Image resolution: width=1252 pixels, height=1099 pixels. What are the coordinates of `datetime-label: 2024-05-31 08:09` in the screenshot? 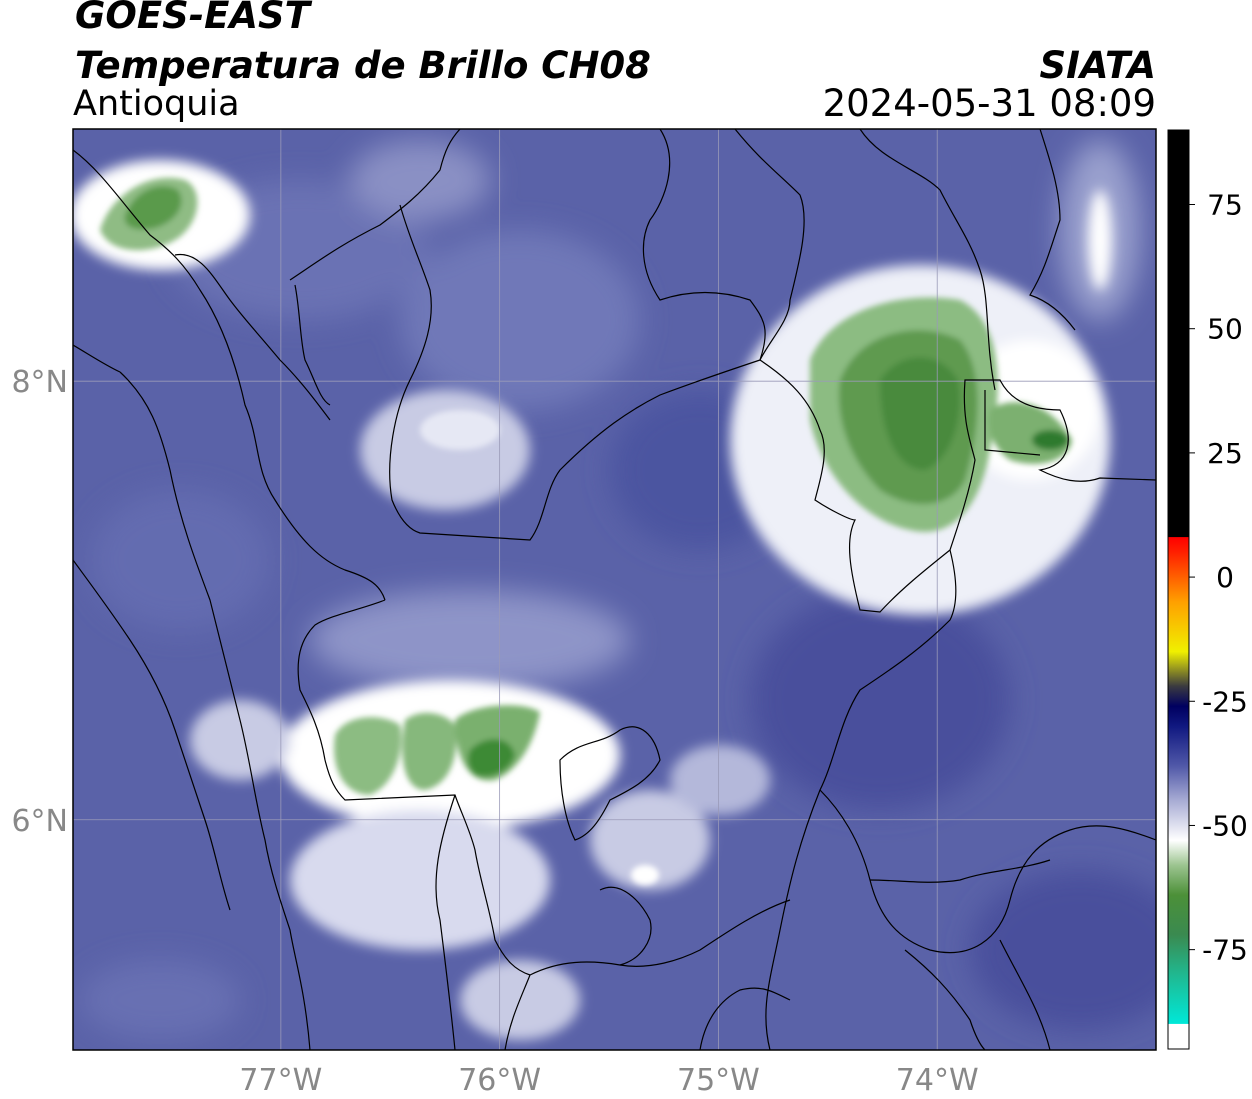 It's located at (989, 103).